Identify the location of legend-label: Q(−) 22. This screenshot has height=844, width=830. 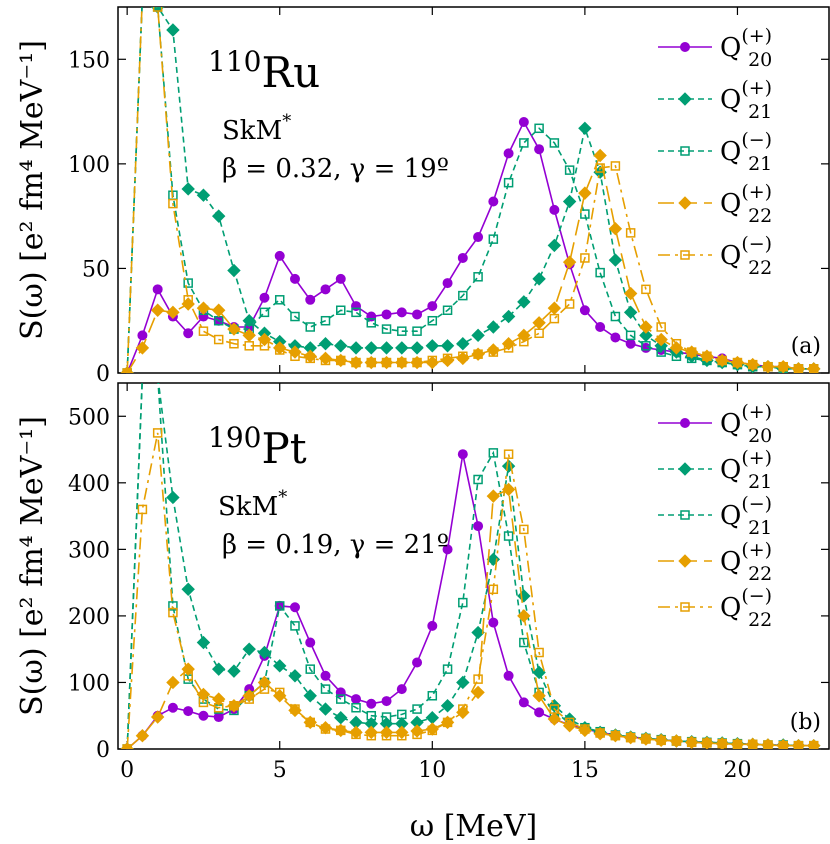
(746, 256).